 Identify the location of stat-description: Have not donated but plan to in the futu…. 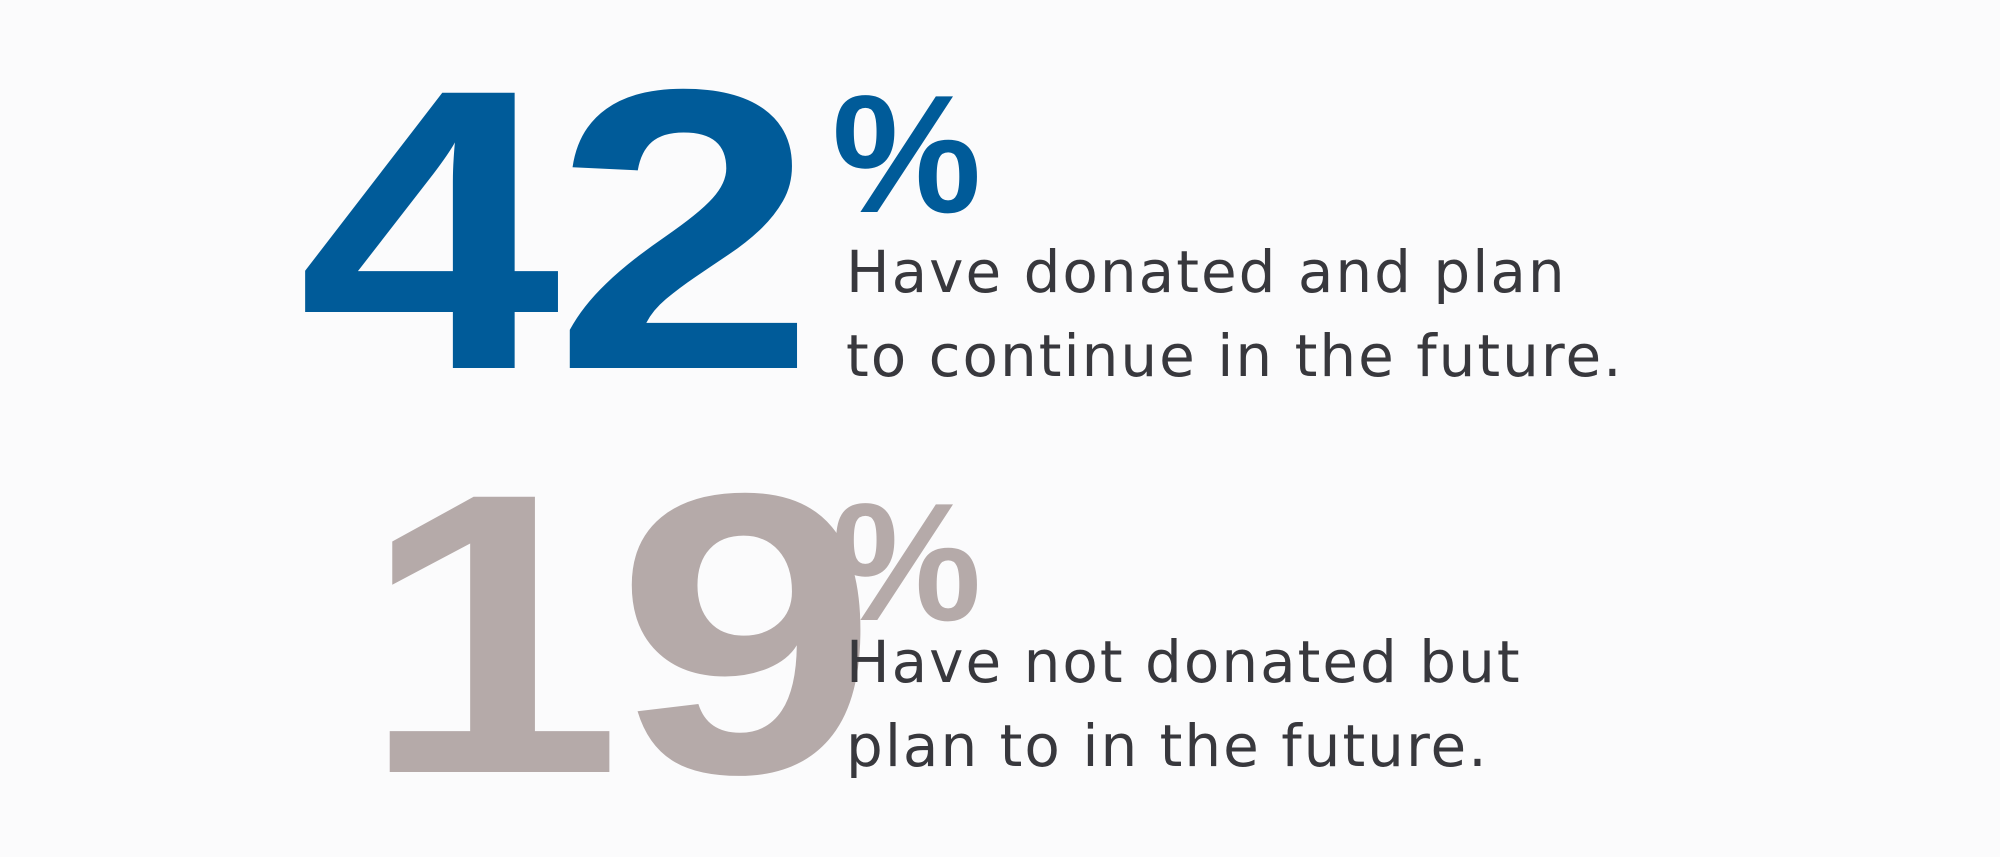
(1184, 704).